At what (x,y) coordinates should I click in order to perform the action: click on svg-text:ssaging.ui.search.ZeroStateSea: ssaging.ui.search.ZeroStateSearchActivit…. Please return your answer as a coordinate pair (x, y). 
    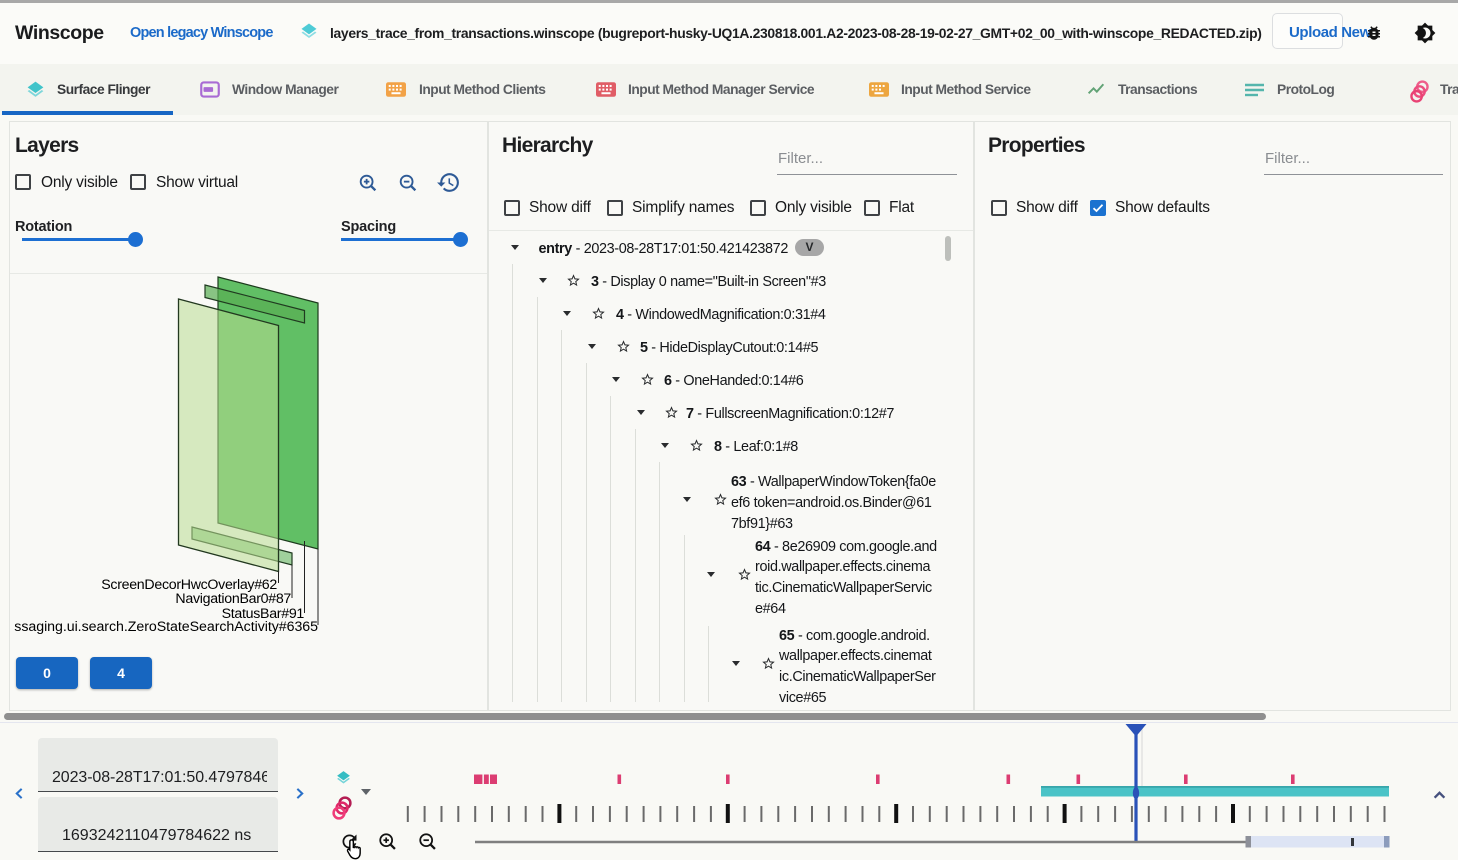
    Looking at the image, I should click on (166, 627).